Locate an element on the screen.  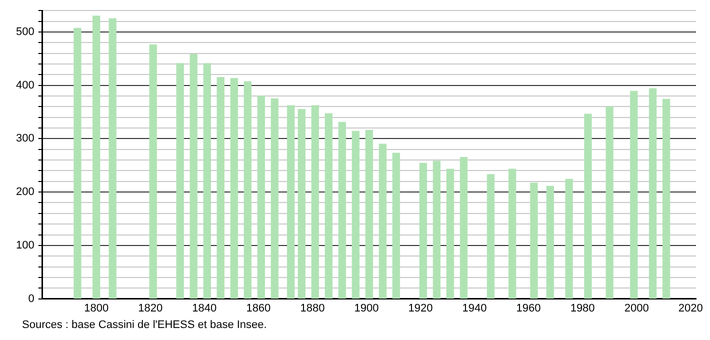
y-tick-label: 0 is located at coordinates (31, 298).